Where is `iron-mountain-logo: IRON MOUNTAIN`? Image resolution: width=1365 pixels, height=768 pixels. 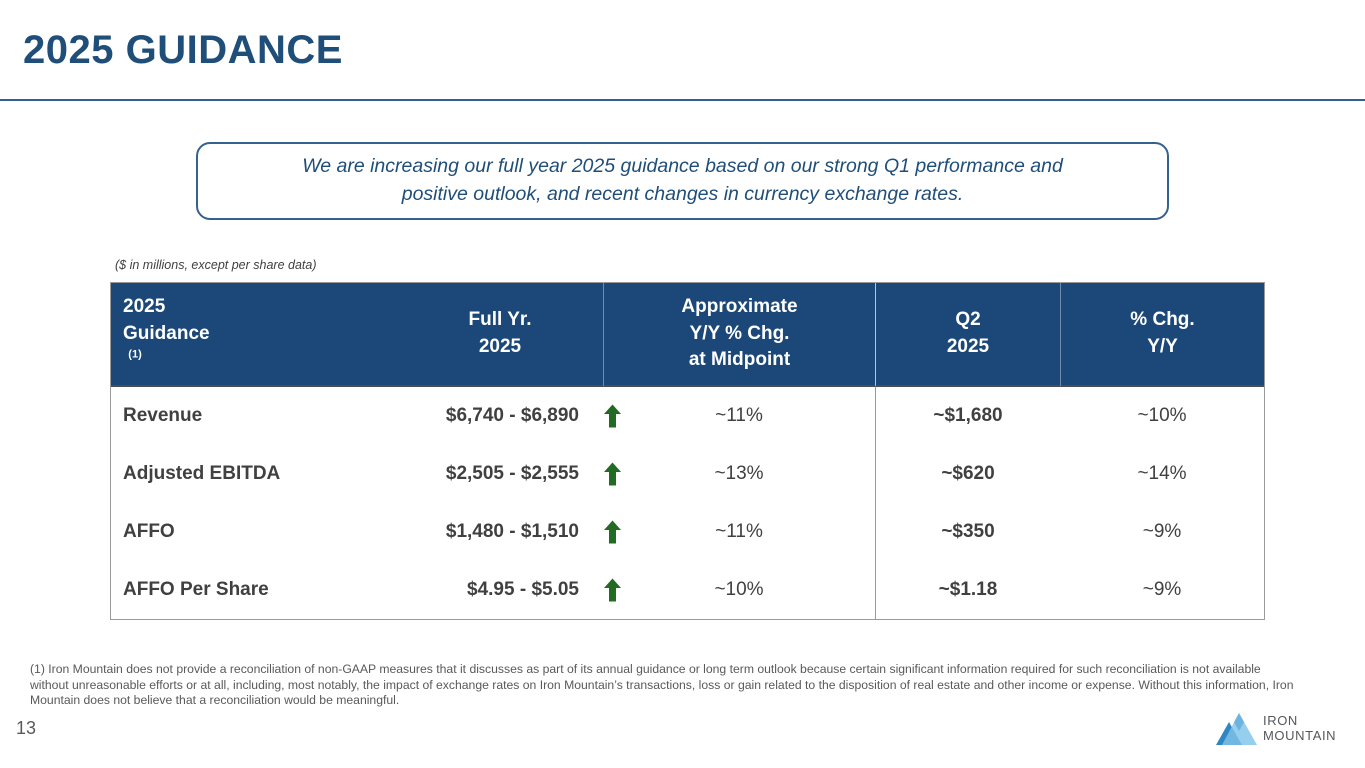
iron-mountain-logo: IRON MOUNTAIN is located at coordinates (1275, 729).